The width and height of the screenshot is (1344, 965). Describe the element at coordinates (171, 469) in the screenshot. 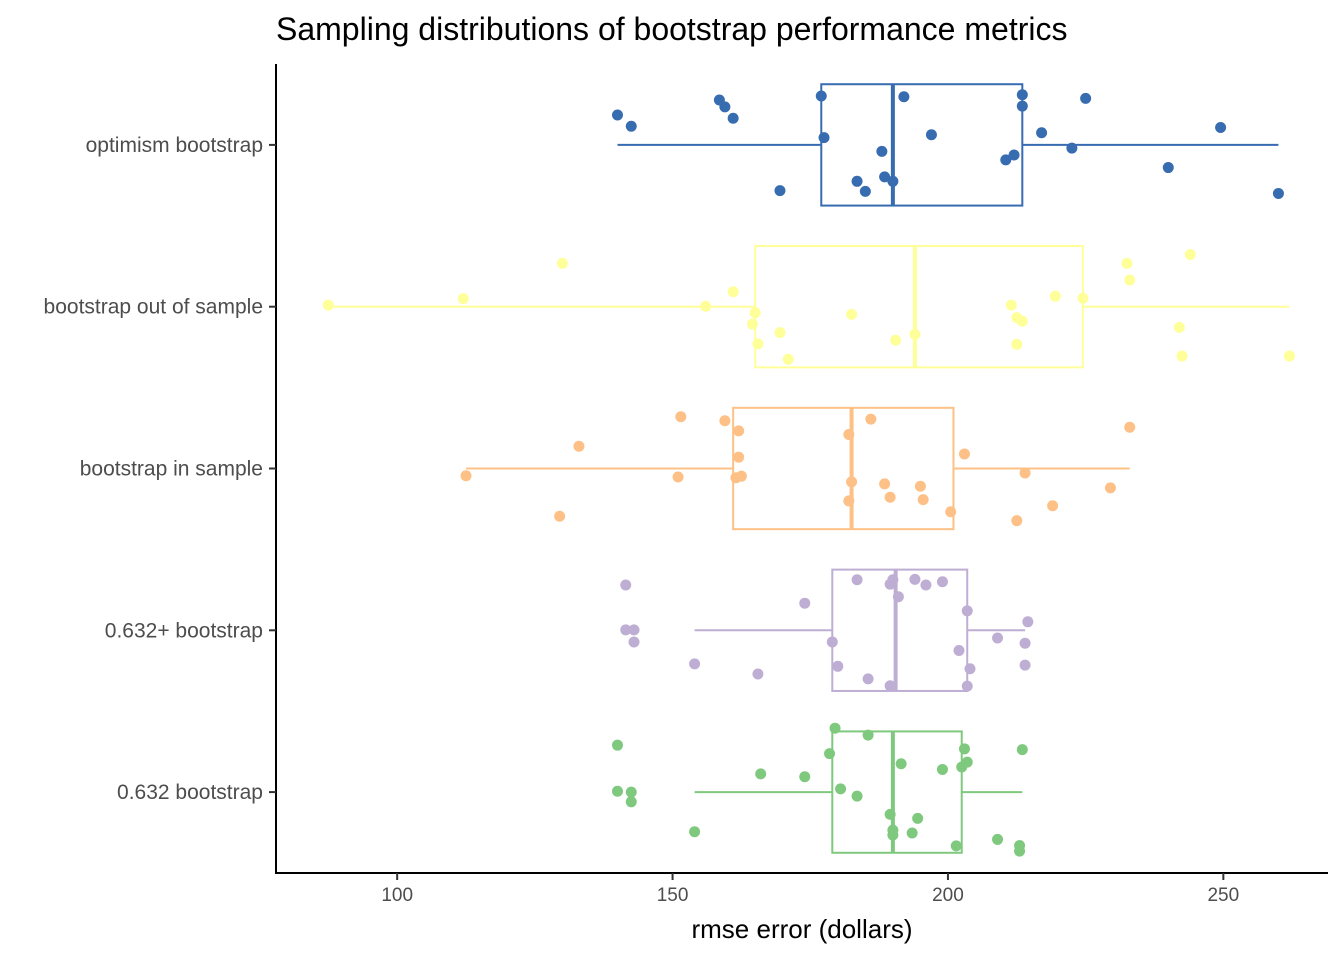

I see `y-tick-label: bootstrap in sample` at that location.